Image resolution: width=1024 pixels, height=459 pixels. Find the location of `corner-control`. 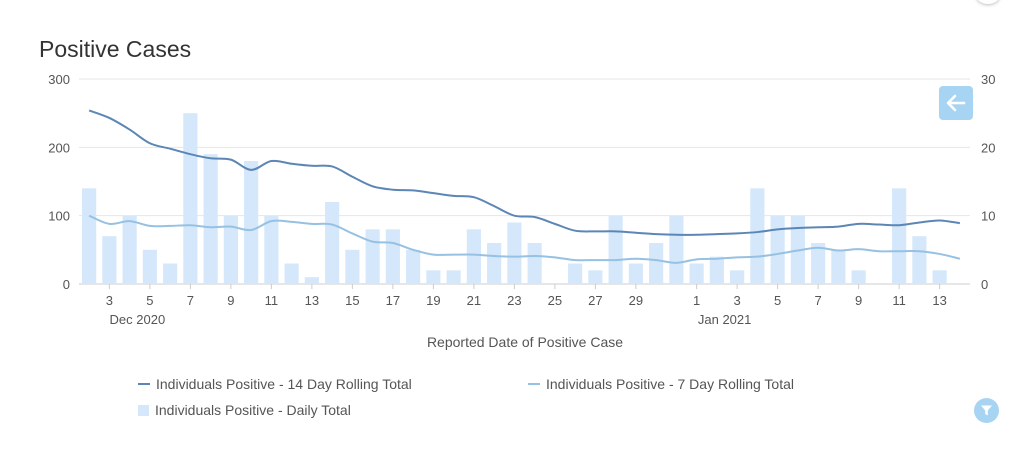

corner-control is located at coordinates (988, 2).